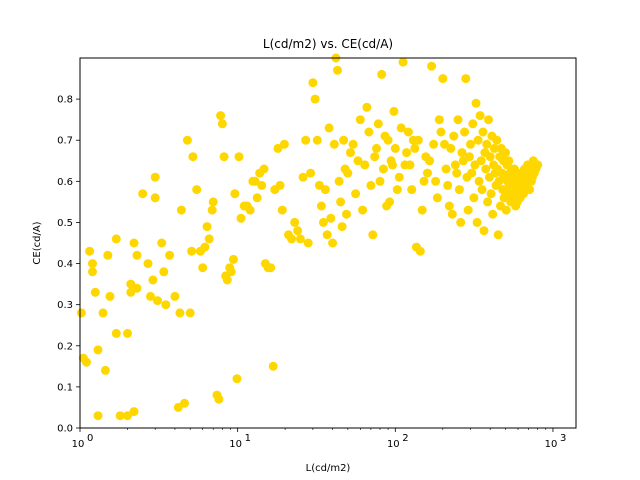 The image size is (640, 480). Describe the element at coordinates (328, 44) in the screenshot. I see `chart-title: L(cd/m2) vs. CE(cd/A)` at that location.